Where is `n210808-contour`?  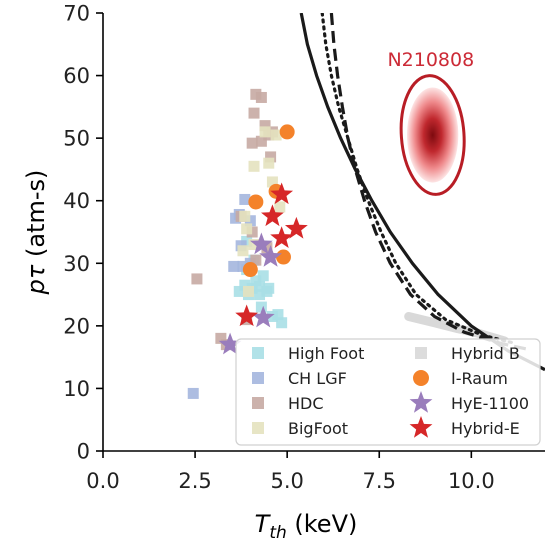
n210808-contour is located at coordinates (432, 135).